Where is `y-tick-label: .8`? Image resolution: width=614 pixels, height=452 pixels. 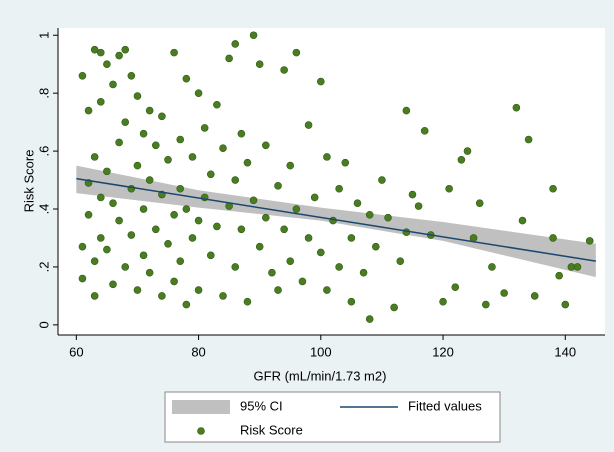
y-tick-label: .8 is located at coordinates (43, 93).